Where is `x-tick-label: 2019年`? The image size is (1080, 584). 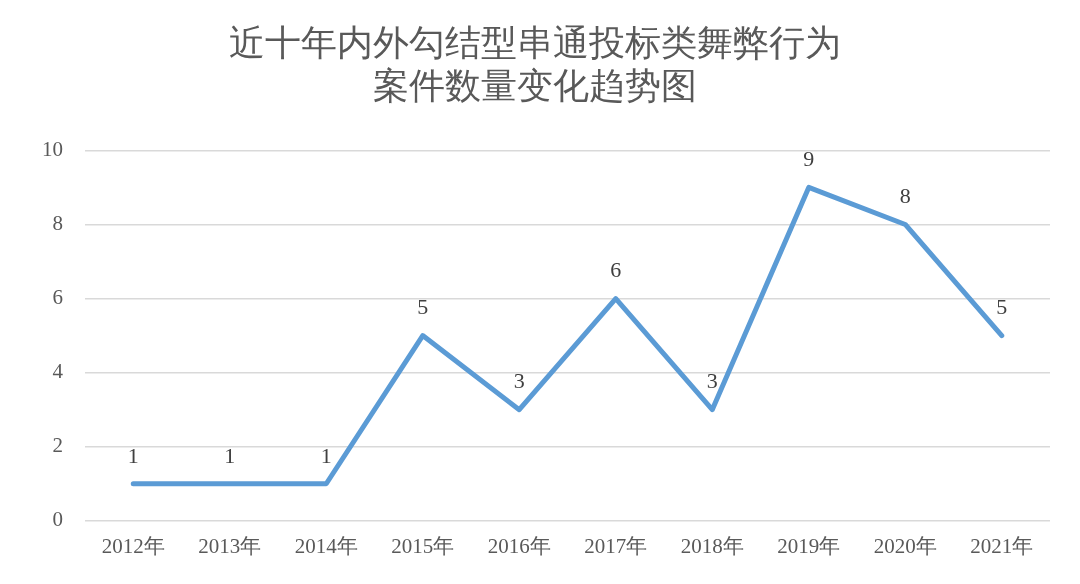
x-tick-label: 2019年 is located at coordinates (809, 545).